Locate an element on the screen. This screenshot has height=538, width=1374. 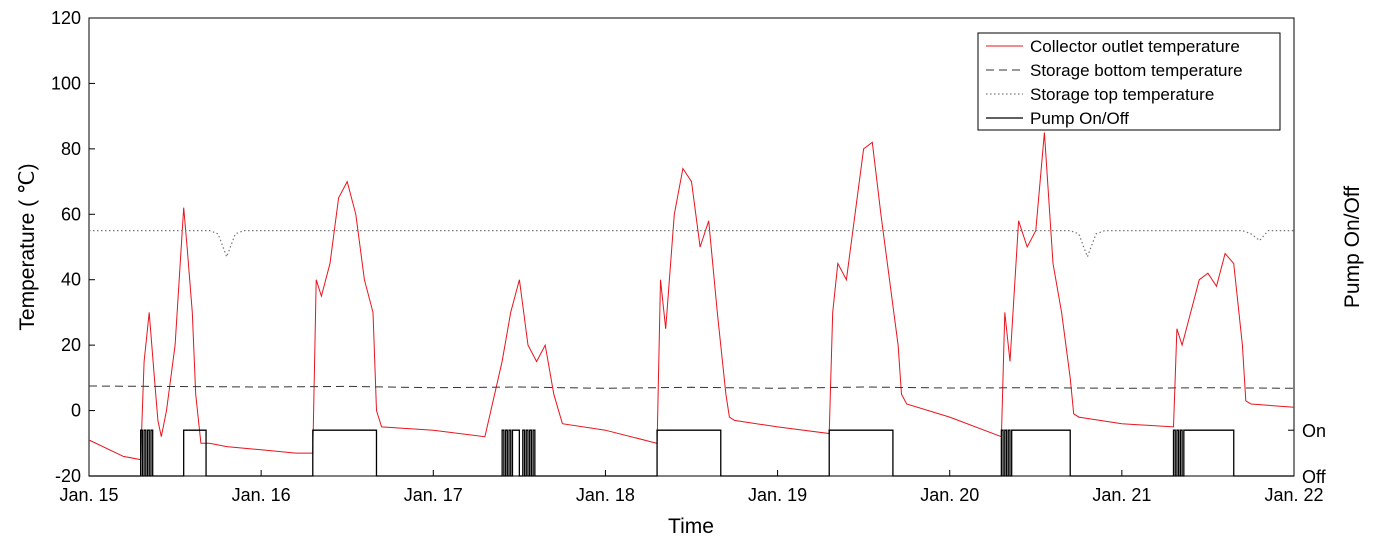
x-tick-label: Jan. 16 is located at coordinates (261, 495).